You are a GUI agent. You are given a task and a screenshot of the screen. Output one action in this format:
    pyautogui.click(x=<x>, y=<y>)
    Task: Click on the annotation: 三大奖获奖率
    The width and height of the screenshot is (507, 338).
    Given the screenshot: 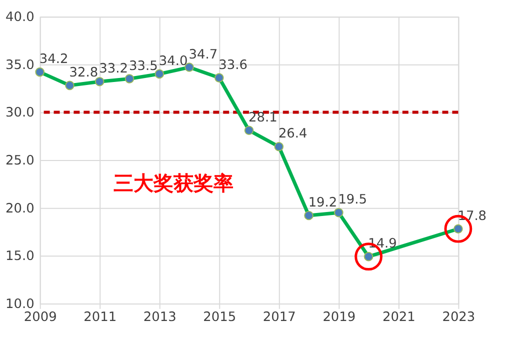 What is the action you would take?
    pyautogui.click(x=173, y=183)
    